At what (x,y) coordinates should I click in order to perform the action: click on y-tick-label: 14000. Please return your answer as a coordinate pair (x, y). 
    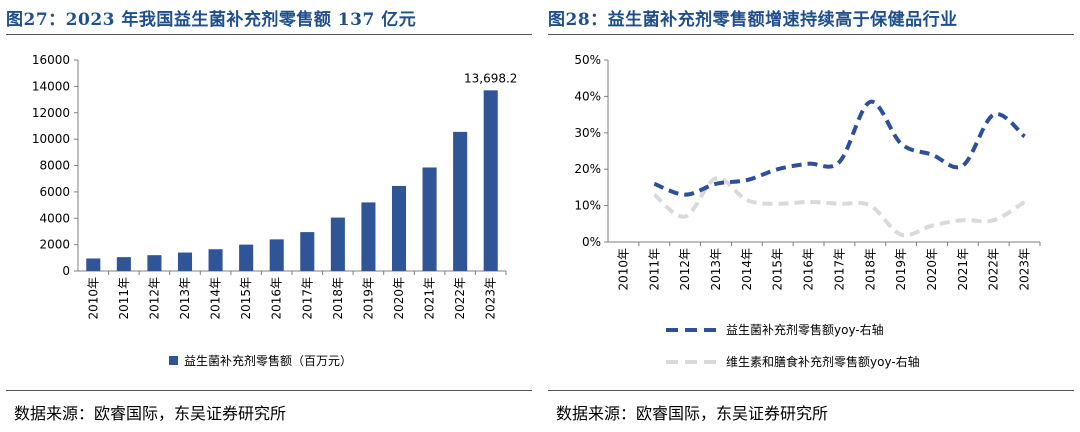
    Looking at the image, I should click on (51, 86).